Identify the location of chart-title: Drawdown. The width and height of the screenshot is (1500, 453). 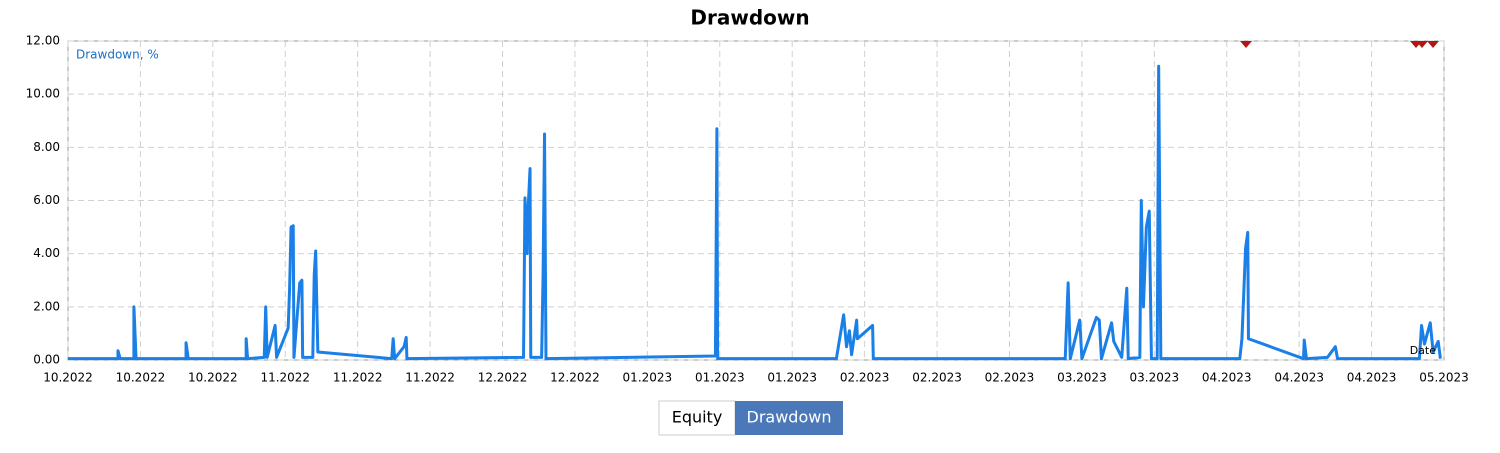
(749, 18).